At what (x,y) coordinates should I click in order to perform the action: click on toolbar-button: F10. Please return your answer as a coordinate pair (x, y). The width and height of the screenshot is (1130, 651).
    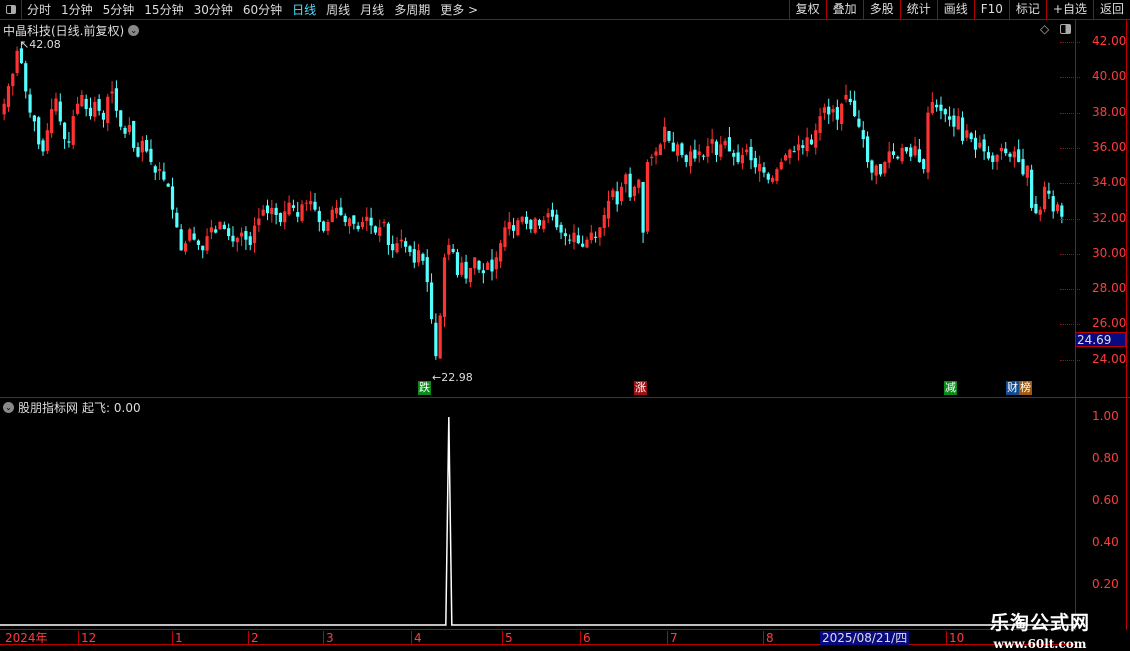
    Looking at the image, I should click on (991, 10).